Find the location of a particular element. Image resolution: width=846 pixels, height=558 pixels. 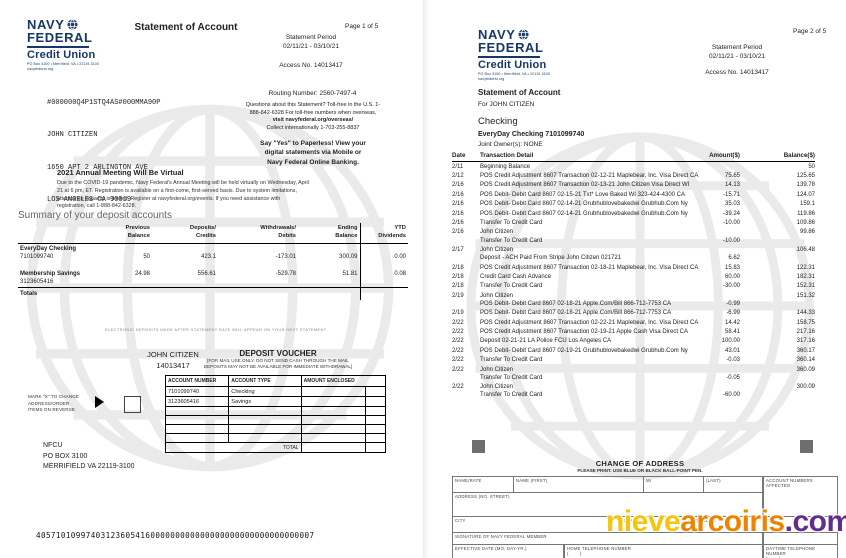

logo-credit-union: Credit Union is located at coordinates (512, 65).